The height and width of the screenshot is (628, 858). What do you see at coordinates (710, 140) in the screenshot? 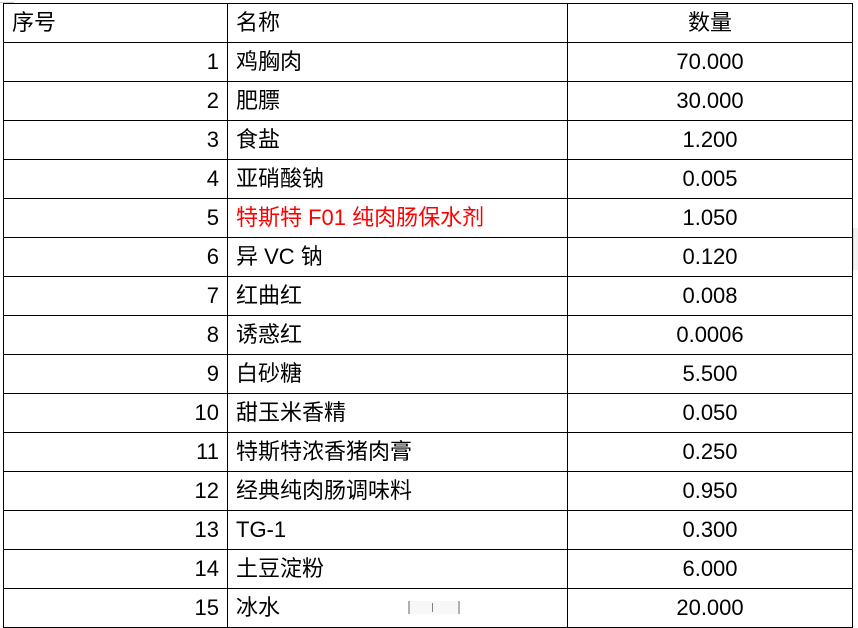
I see `cell-quantity: 1.200` at bounding box center [710, 140].